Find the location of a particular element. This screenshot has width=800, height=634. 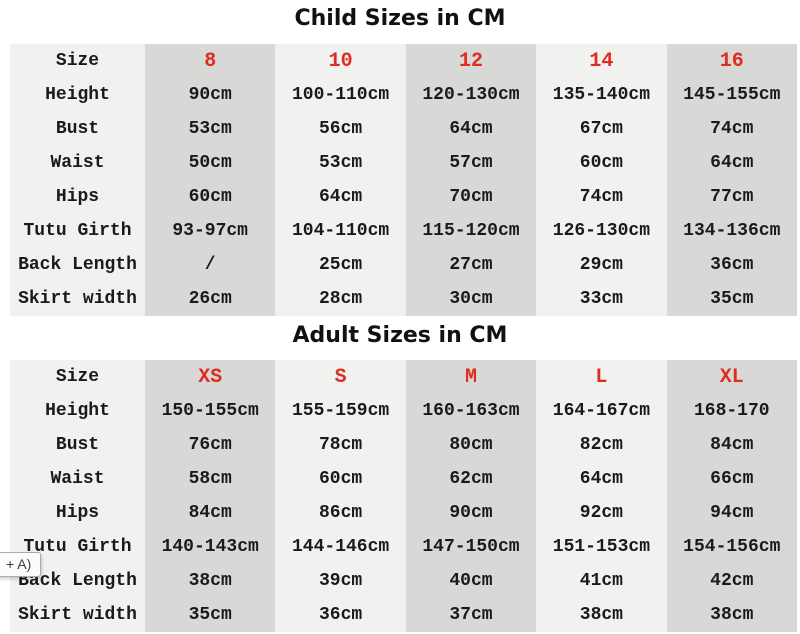

value-cell: 140-143cm is located at coordinates (210, 547).